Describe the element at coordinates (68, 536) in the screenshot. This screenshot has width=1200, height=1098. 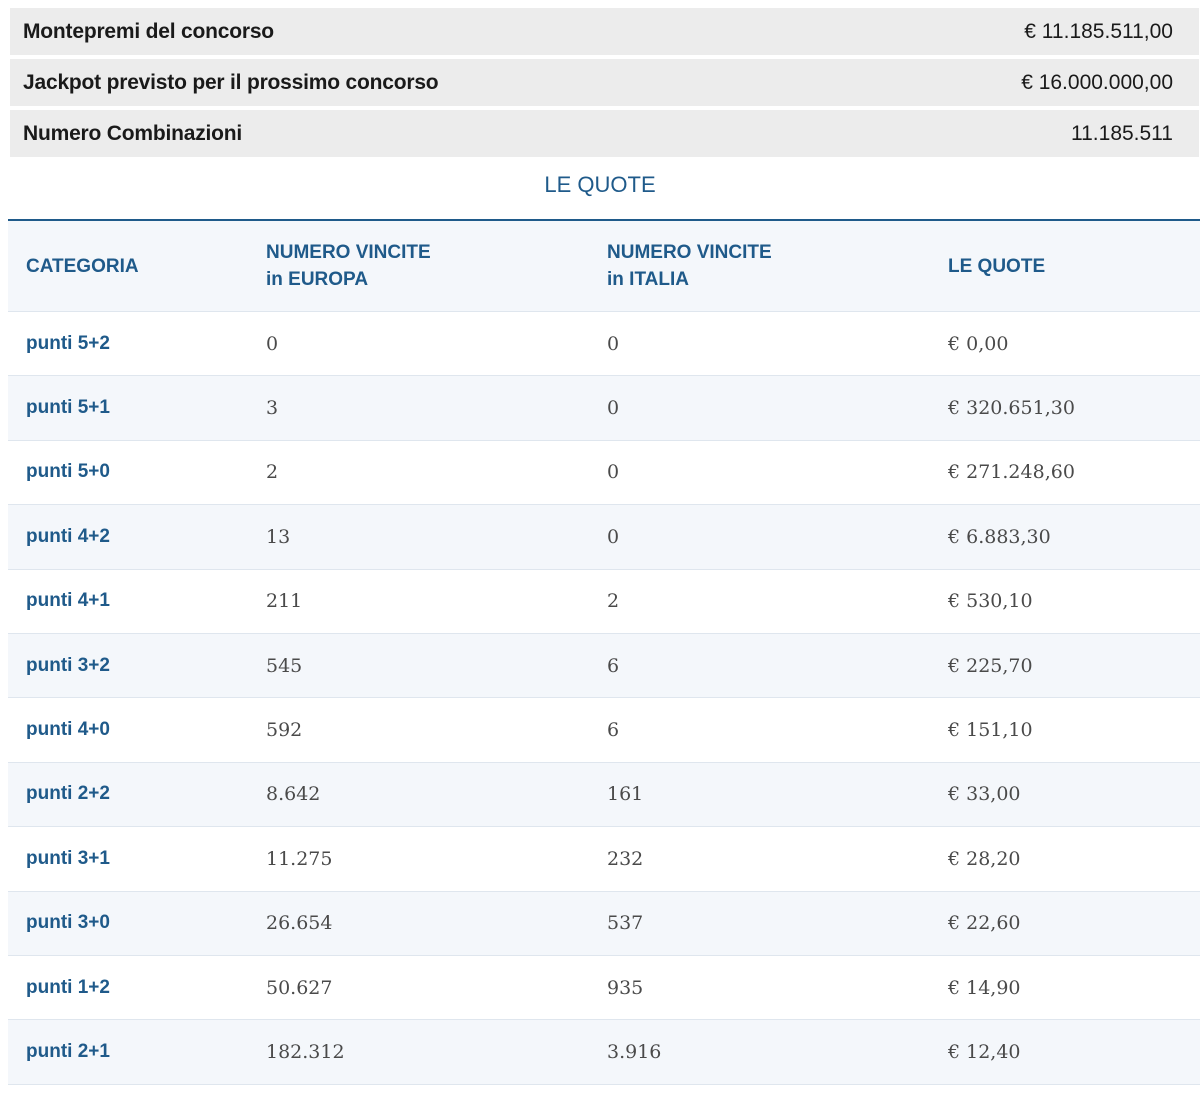
I see `row-categoria: punti 4+2` at that location.